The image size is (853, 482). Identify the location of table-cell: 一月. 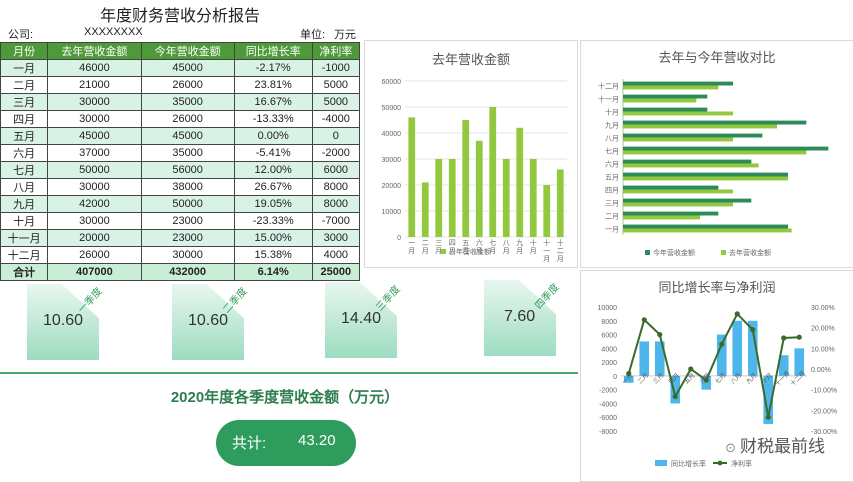
(24, 68).